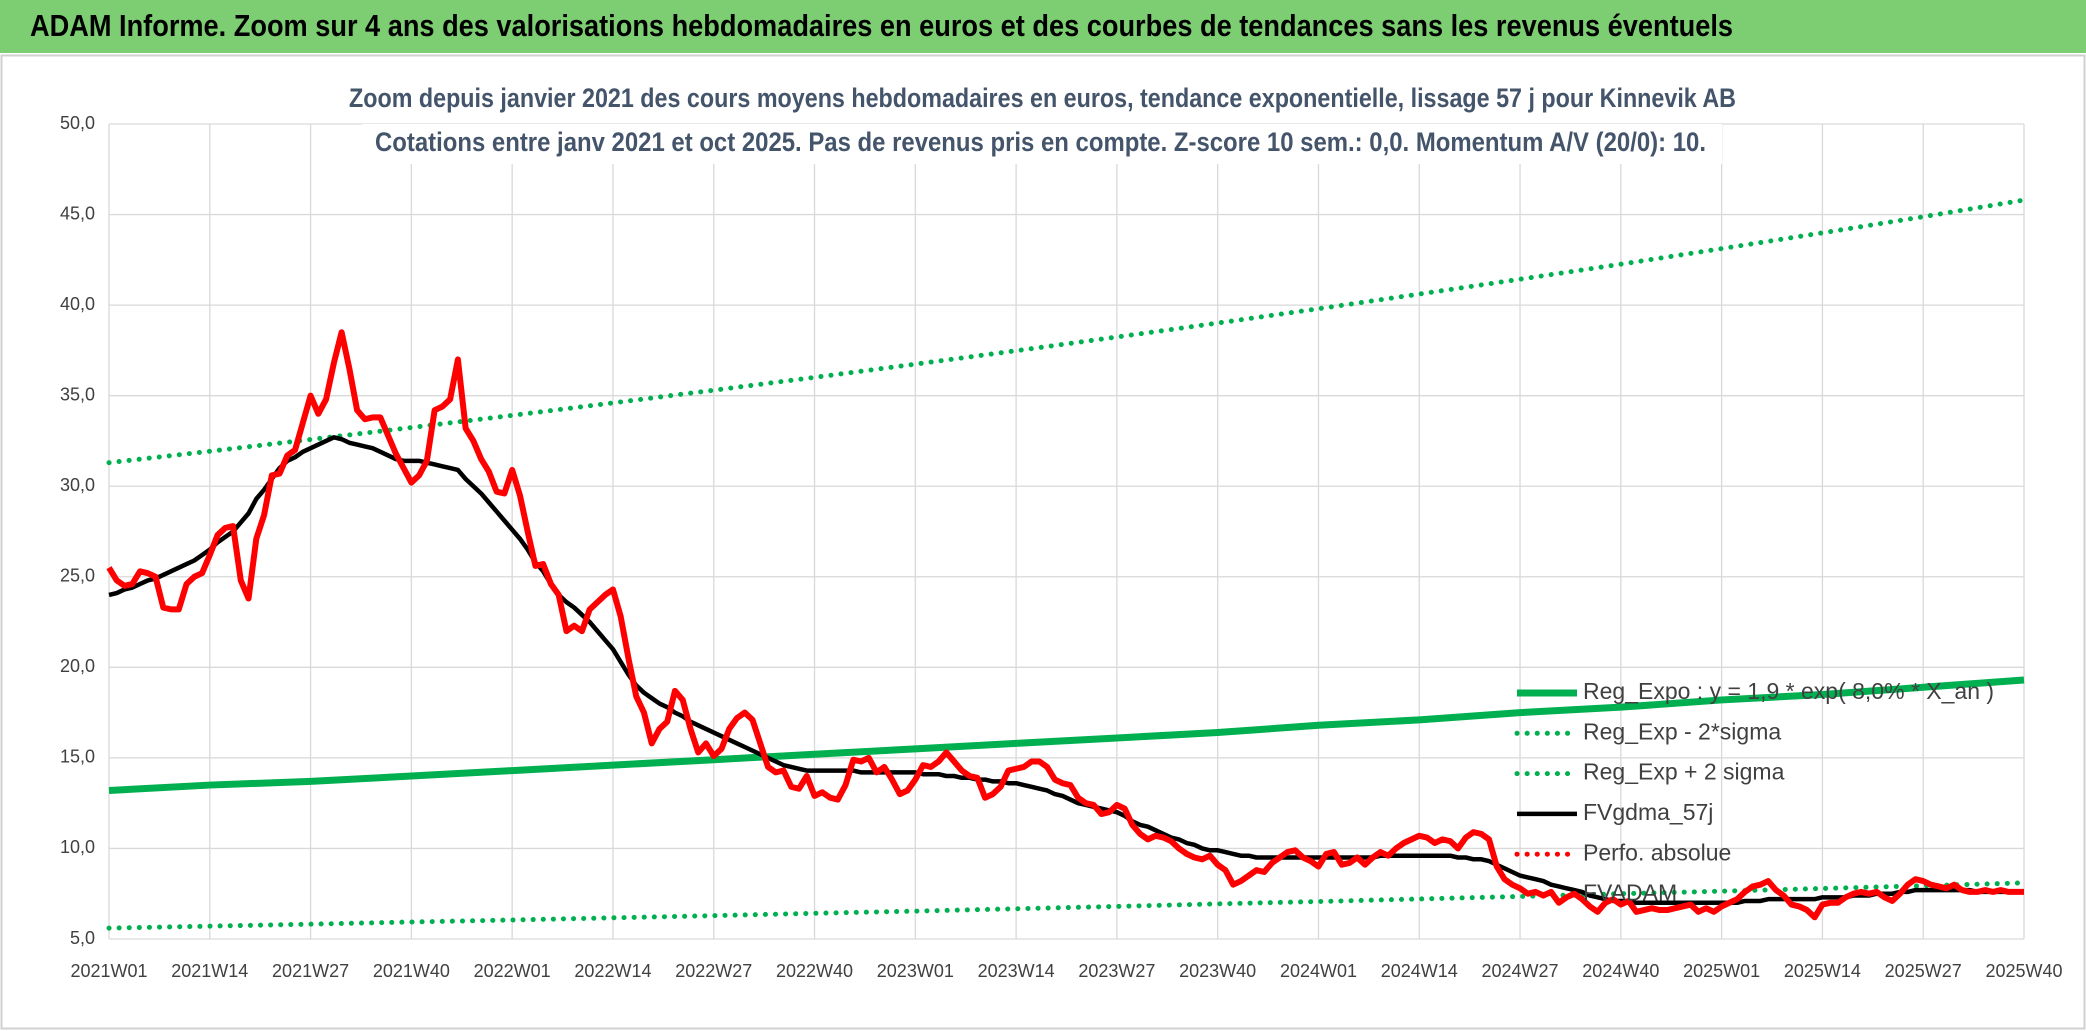  I want to click on x-tick-label: 2021W14, so click(209, 971).